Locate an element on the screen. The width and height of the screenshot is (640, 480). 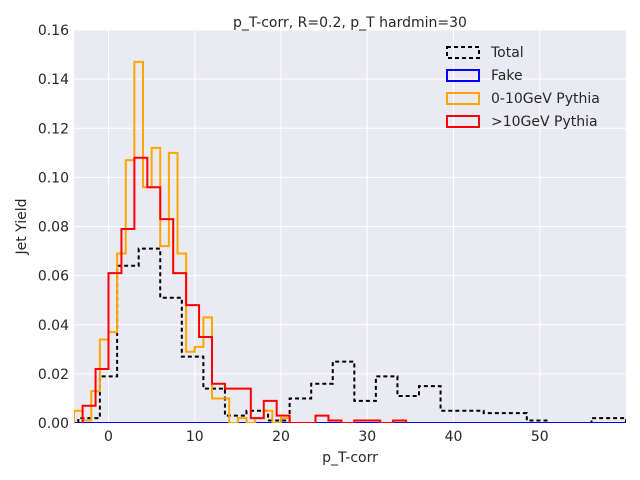
y-tick-label: 0.12 is located at coordinates (53, 129).